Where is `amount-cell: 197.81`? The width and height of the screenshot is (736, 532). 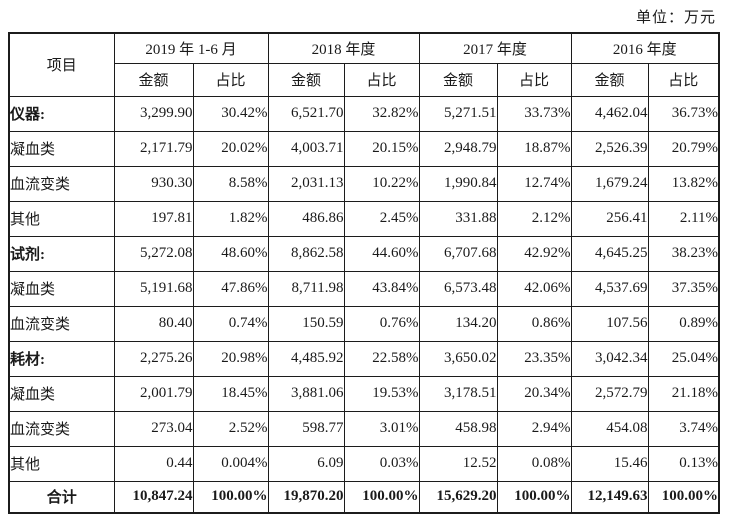 amount-cell: 197.81 is located at coordinates (153, 218).